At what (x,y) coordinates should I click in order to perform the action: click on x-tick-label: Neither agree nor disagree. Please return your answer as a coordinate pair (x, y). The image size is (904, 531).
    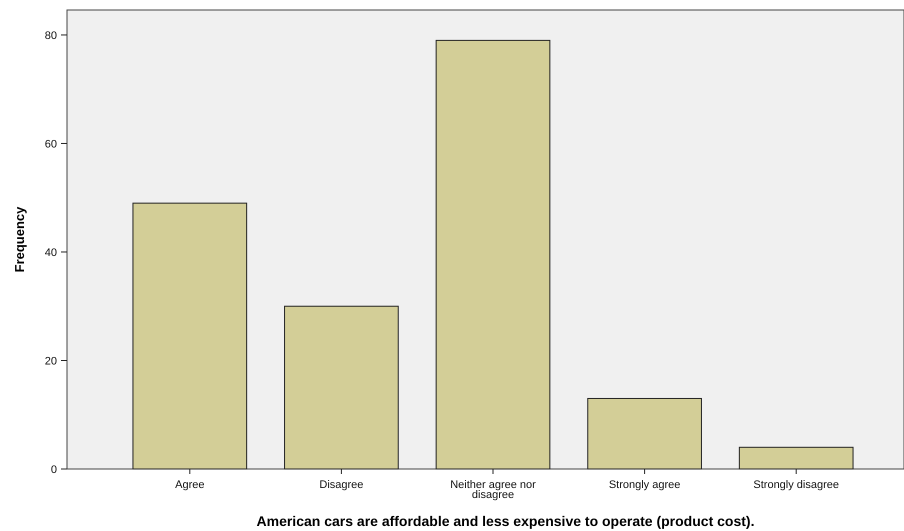
    Looking at the image, I should click on (493, 490).